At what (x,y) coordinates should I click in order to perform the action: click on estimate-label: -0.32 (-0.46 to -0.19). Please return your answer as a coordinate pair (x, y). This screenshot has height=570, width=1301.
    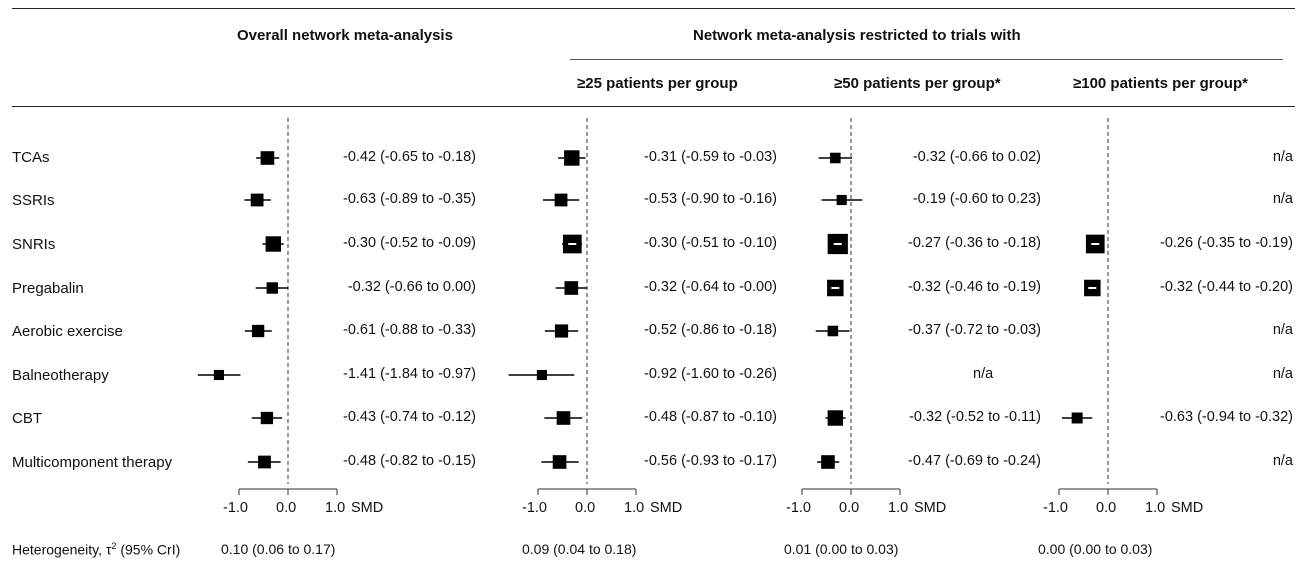
    Looking at the image, I should click on (974, 287).